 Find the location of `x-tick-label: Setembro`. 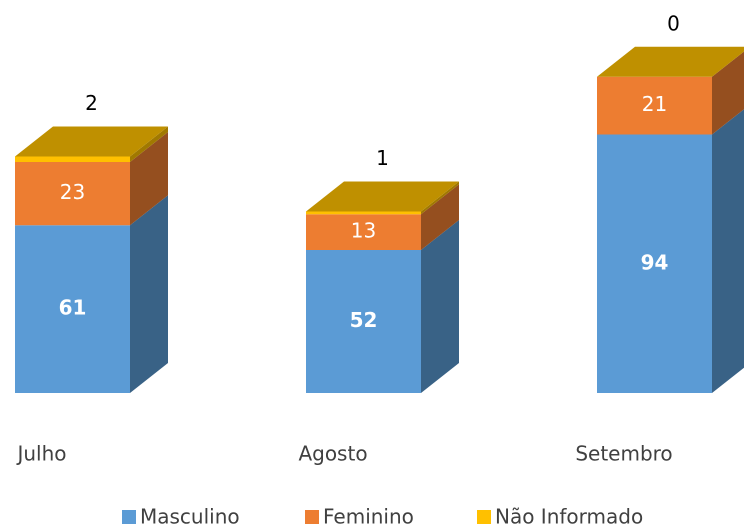

x-tick-label: Setembro is located at coordinates (623, 454).